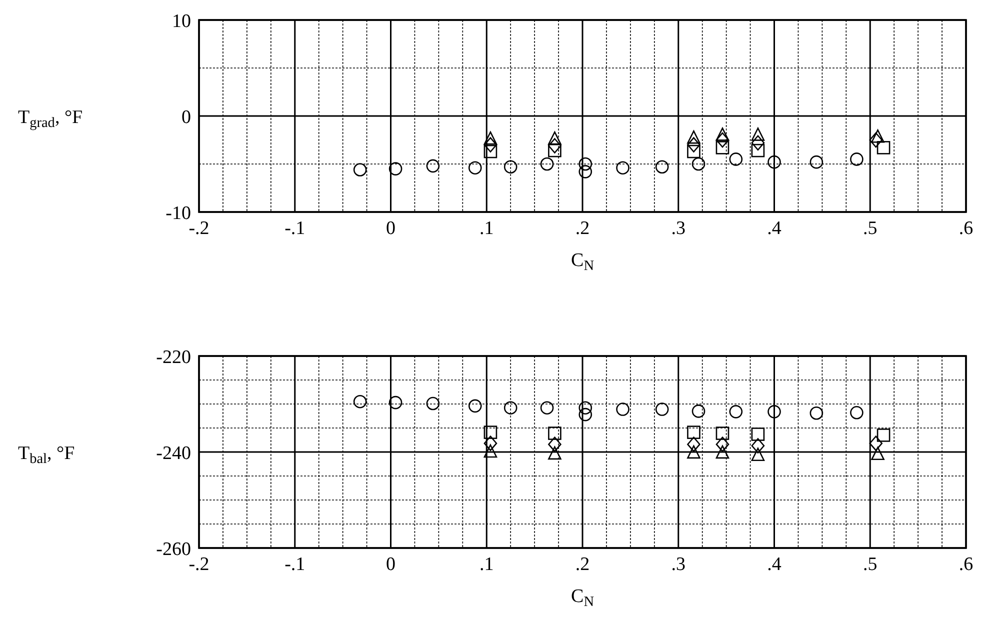  I want to click on y-tick-label: -10, so click(178, 213).